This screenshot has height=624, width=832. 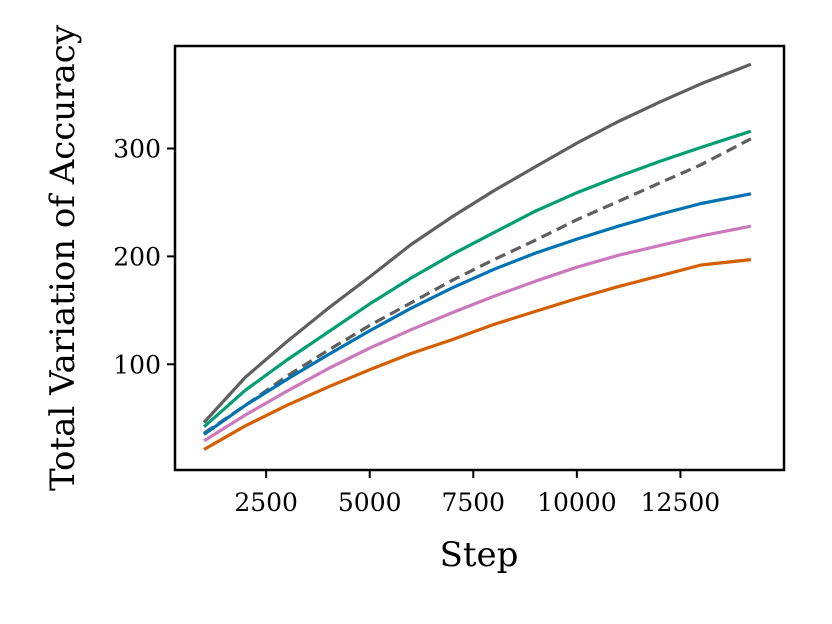 What do you see at coordinates (266, 502) in the screenshot?
I see `x-tick-label: 2500` at bounding box center [266, 502].